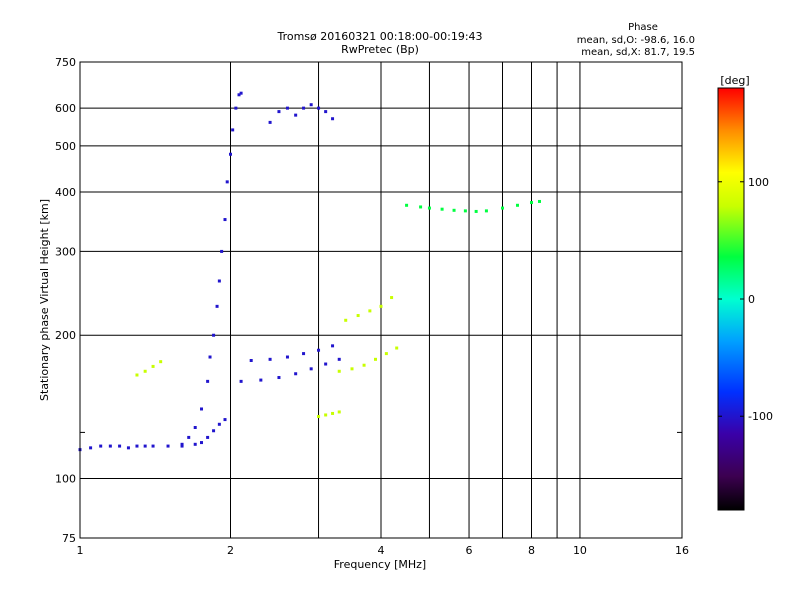 The height and width of the screenshot is (600, 800). What do you see at coordinates (65, 108) in the screenshot?
I see `y-tick-label: 600` at bounding box center [65, 108].